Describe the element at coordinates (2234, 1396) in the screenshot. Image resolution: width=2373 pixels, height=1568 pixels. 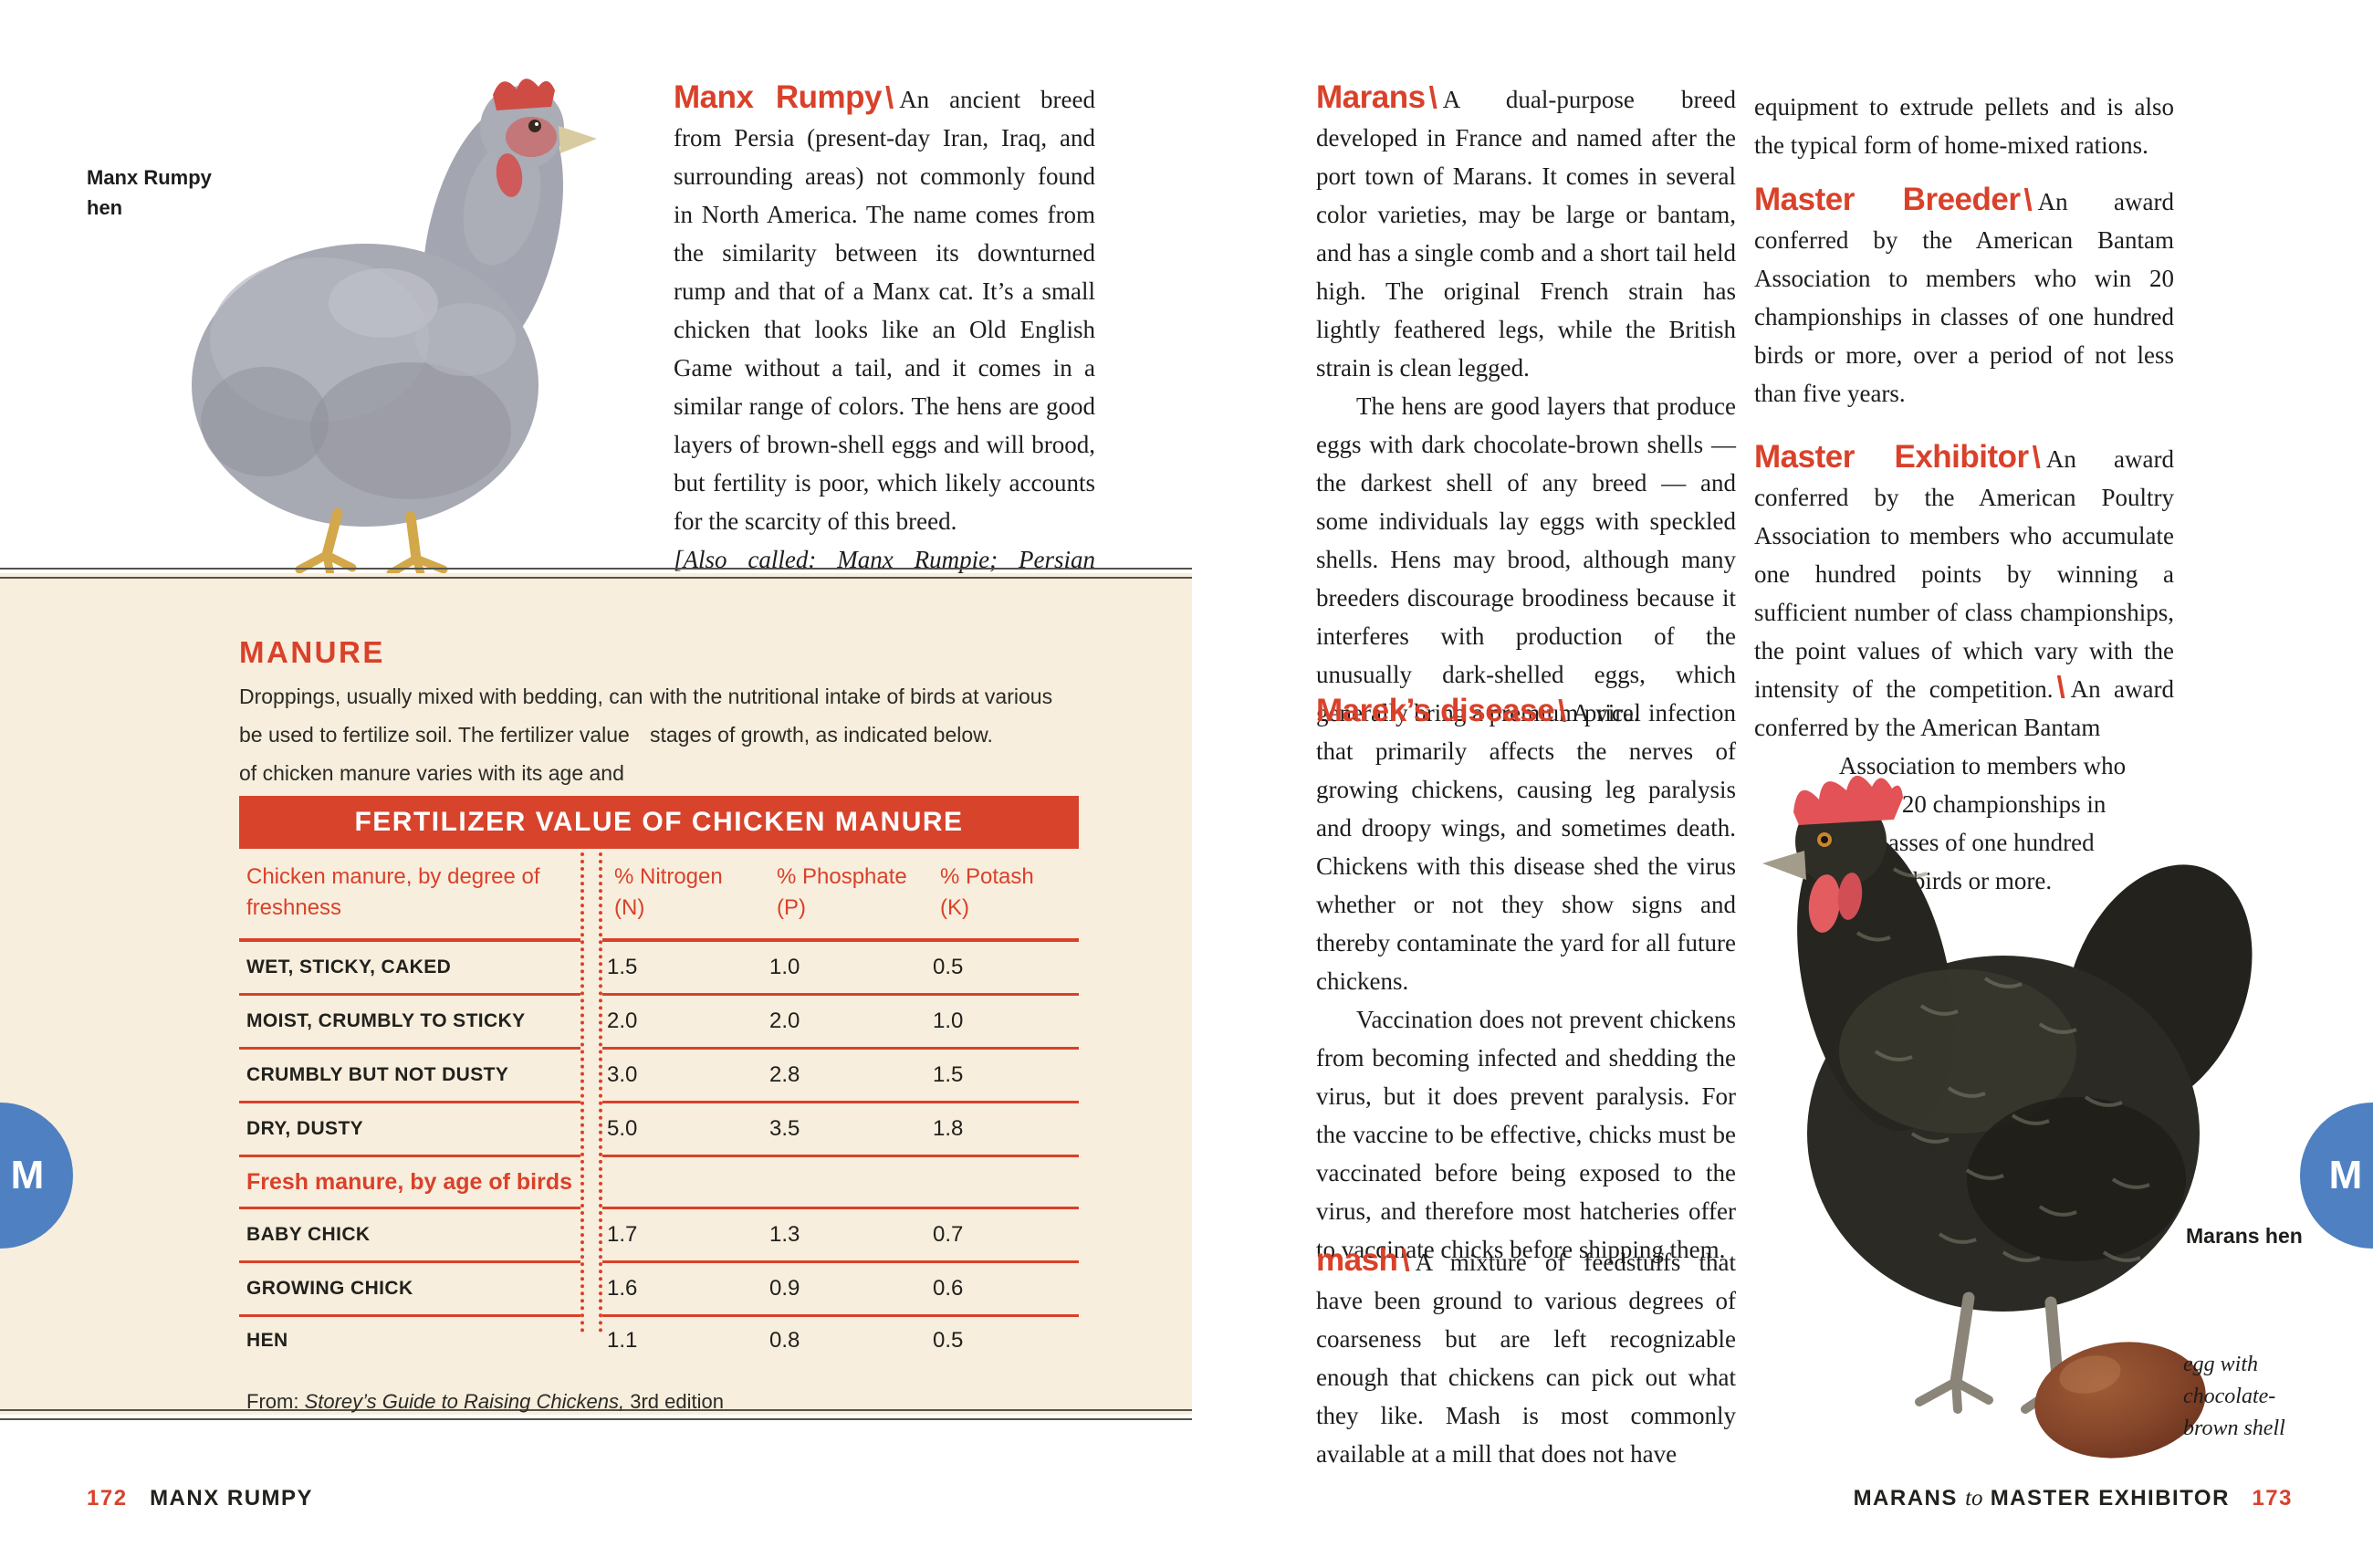
I see `egg-caption: egg with chocolate- brown shell` at that location.